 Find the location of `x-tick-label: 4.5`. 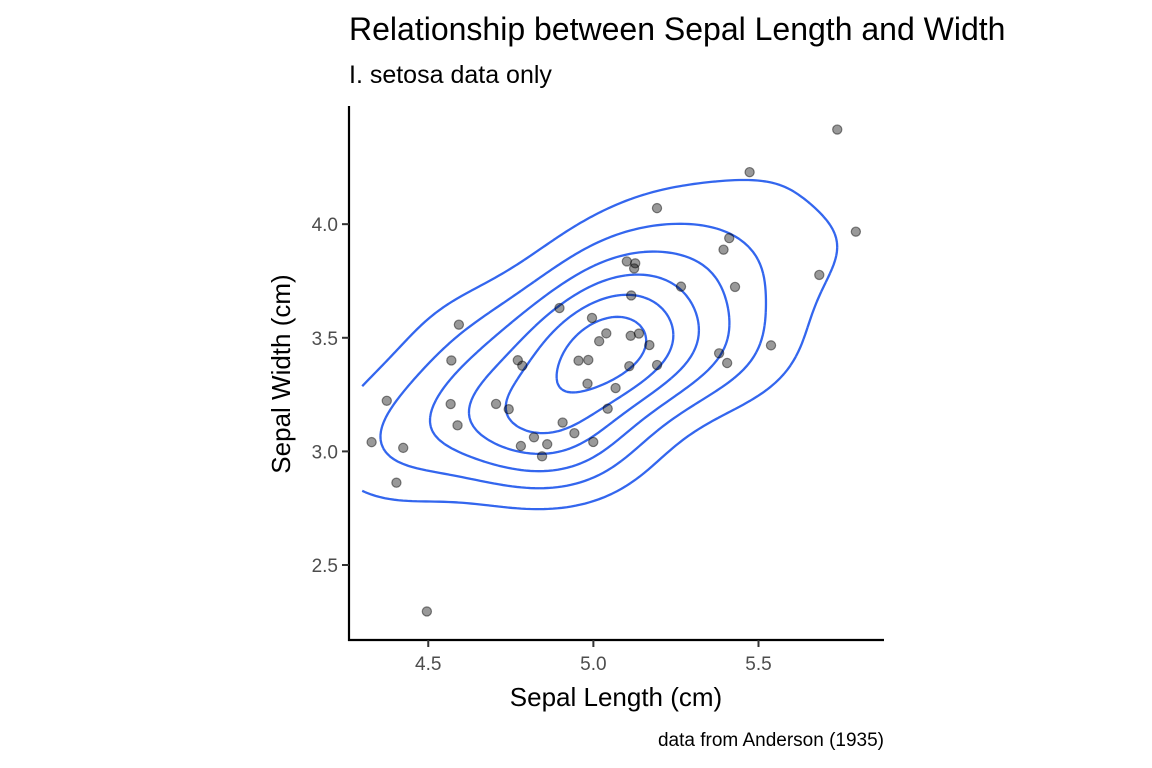

x-tick-label: 4.5 is located at coordinates (428, 664).